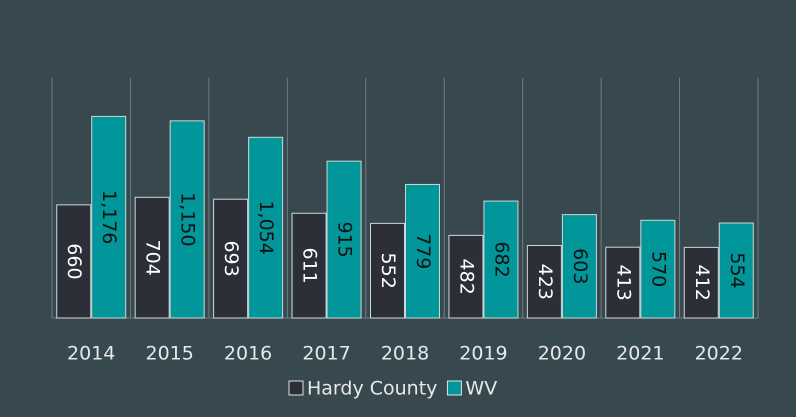 The height and width of the screenshot is (417, 796). What do you see at coordinates (248, 354) in the screenshot?
I see `x-tick-label: 2016` at bounding box center [248, 354].